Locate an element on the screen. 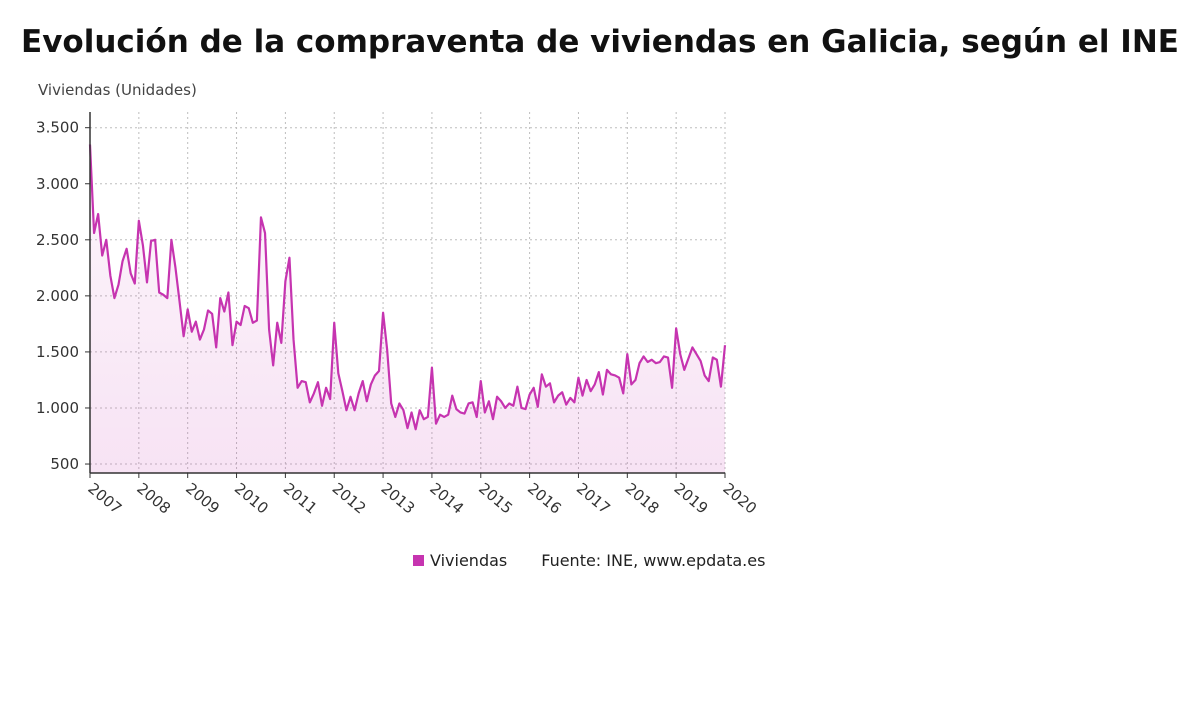  y-tick-label: 2.500 is located at coordinates (57, 240).